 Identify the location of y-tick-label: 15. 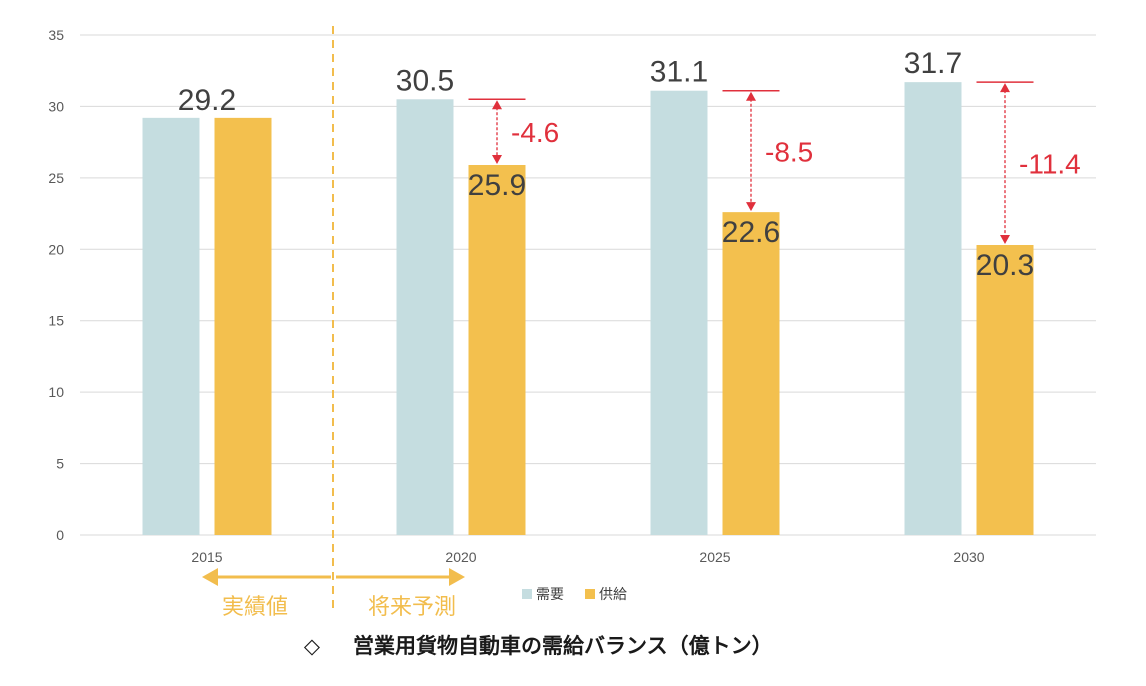
(56, 321).